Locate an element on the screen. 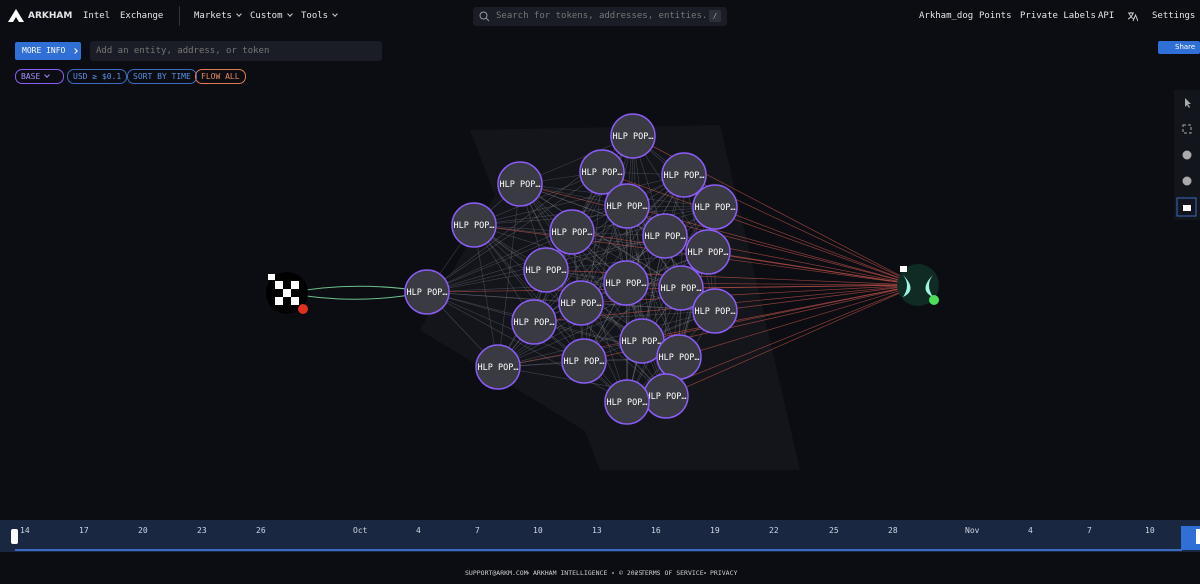 The image size is (1200, 584). entity-right is located at coordinates (918, 285).